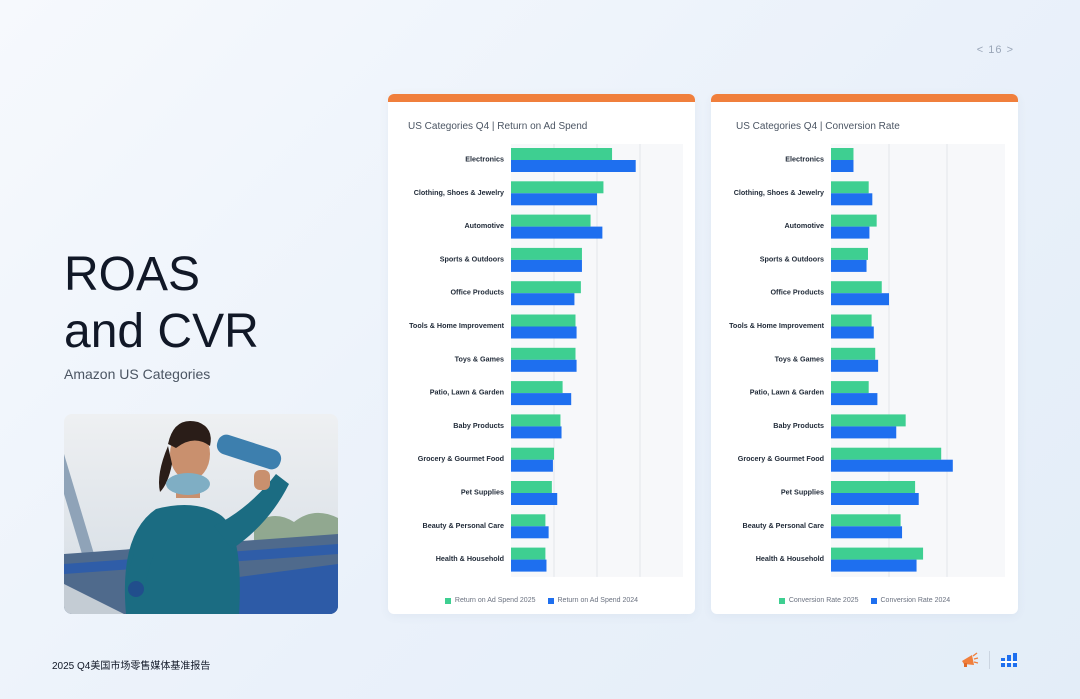 The height and width of the screenshot is (699, 1080). I want to click on title-block: ROAS and CVR Amazon US Categories, so click(161, 314).